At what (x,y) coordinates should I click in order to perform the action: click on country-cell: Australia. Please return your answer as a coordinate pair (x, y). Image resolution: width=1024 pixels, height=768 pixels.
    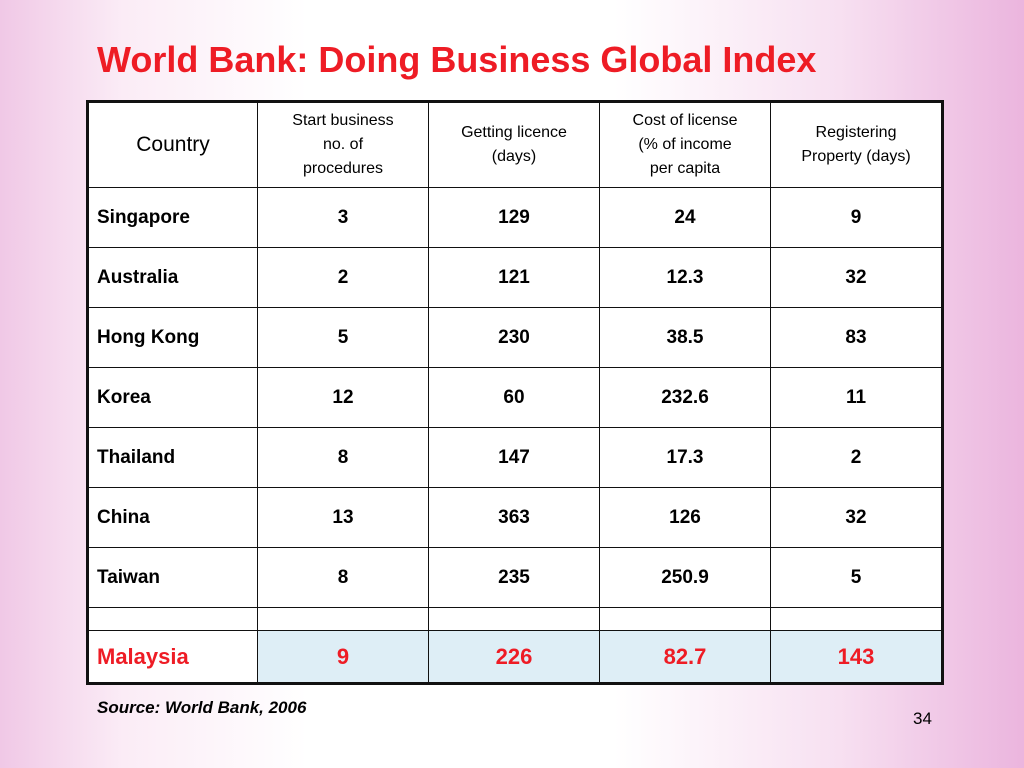
    Looking at the image, I should click on (172, 277).